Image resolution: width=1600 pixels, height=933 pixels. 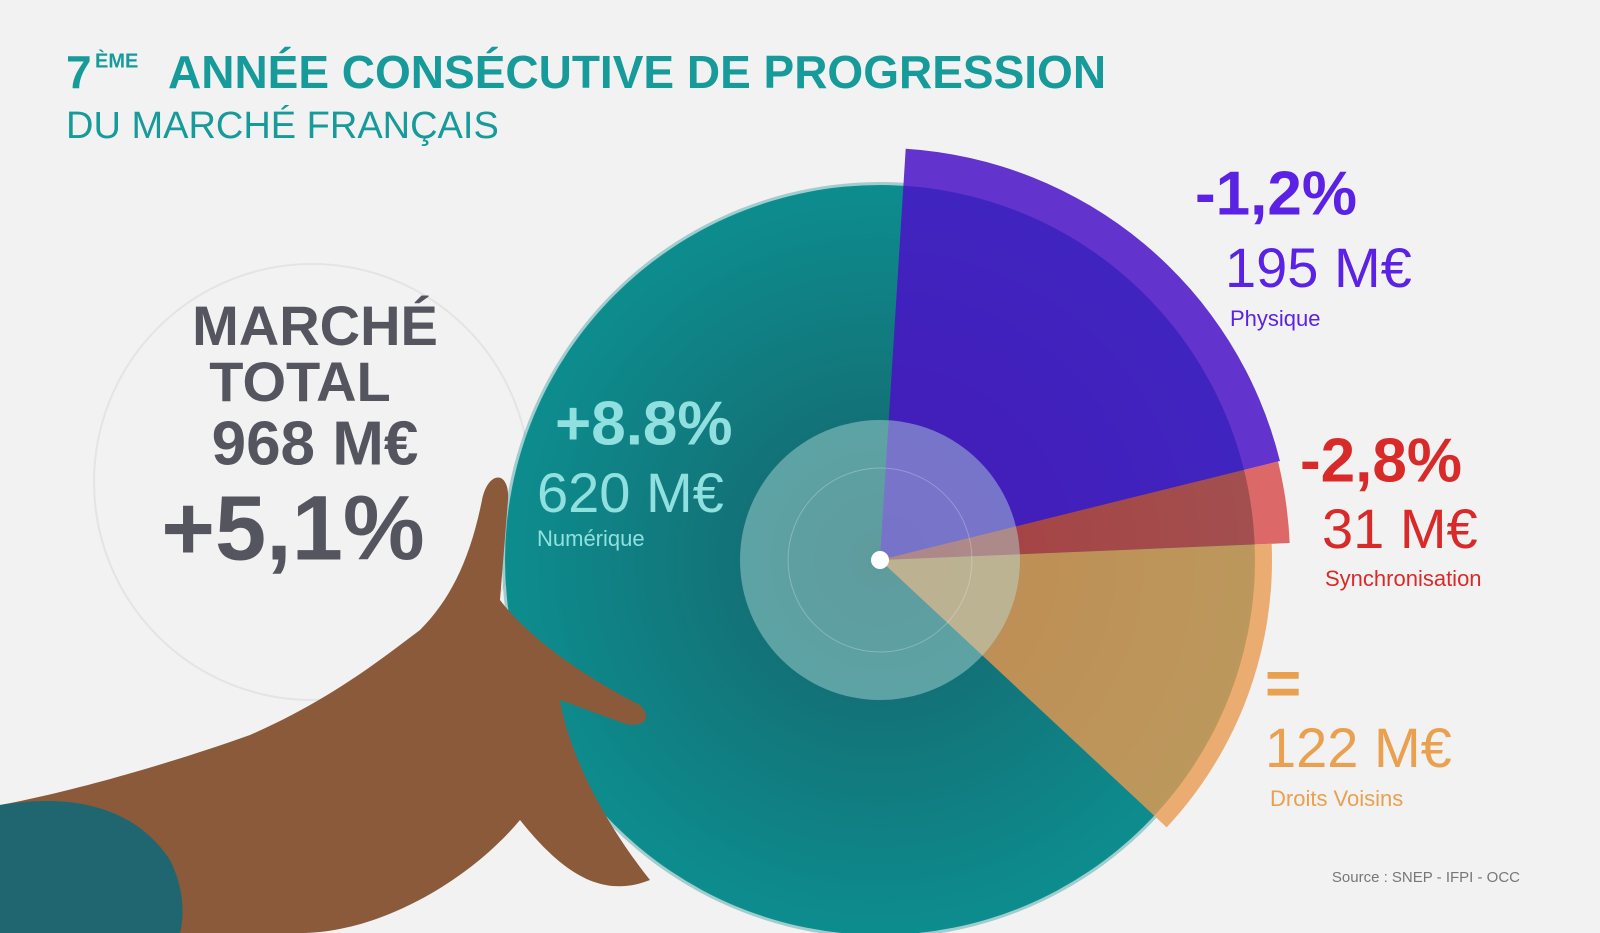 I want to click on category-label: Physique, so click(x=1275, y=318).